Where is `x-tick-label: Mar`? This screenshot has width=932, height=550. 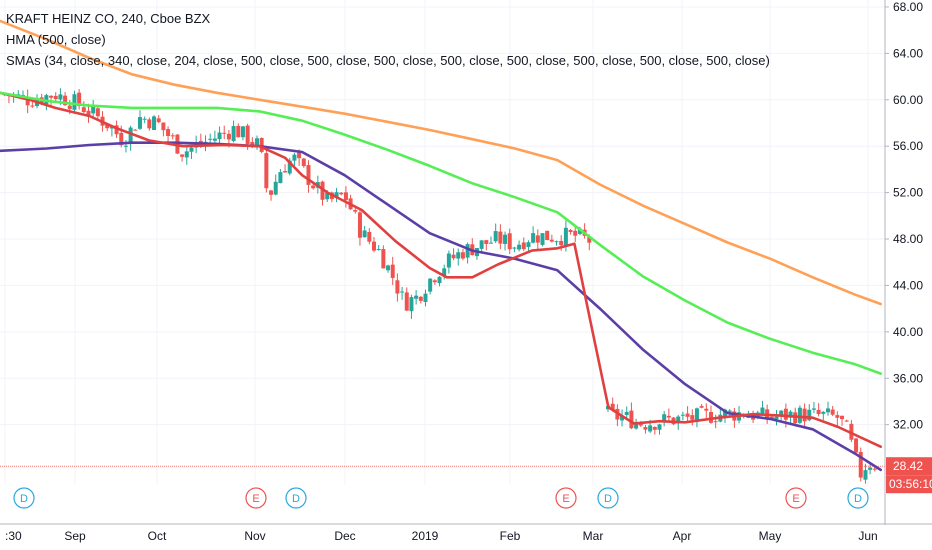
x-tick-label: Mar is located at coordinates (593, 536).